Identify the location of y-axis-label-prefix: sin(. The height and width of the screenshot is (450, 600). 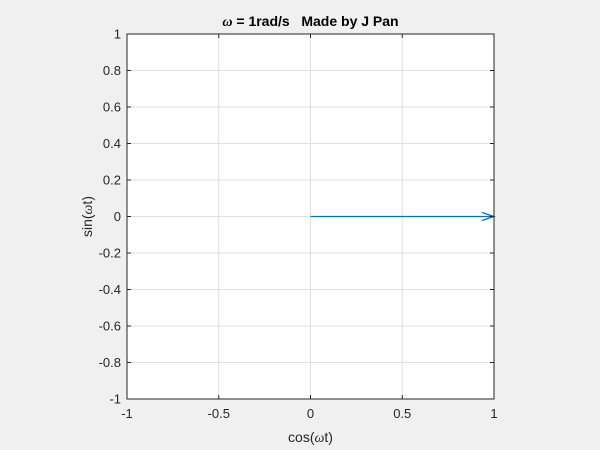
(87, 225).